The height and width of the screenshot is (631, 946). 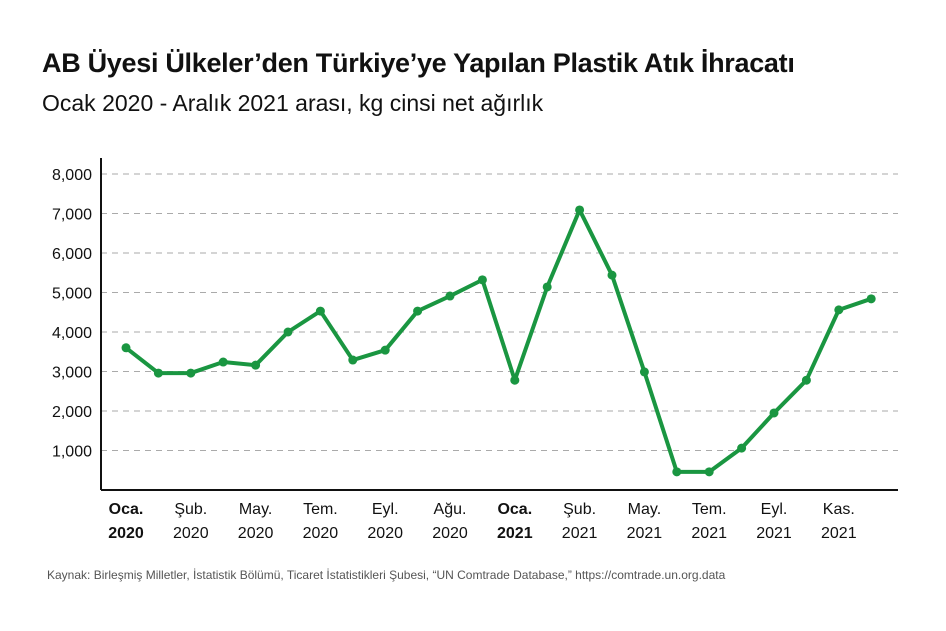 I want to click on y-tick-label: 1,000, so click(x=72, y=452).